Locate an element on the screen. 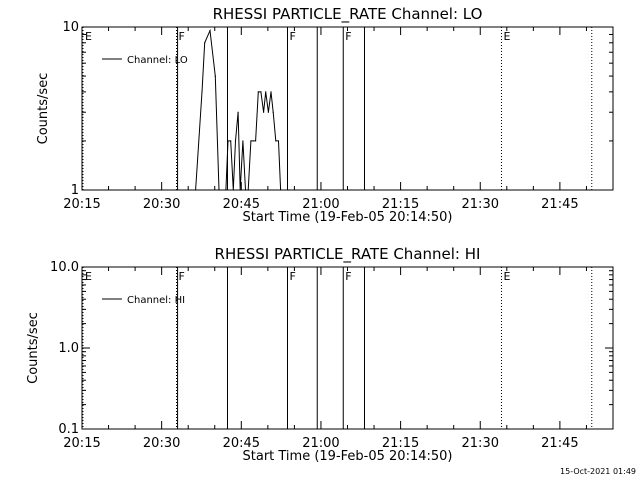 The height and width of the screenshot is (480, 640). y-tick-label: 0.1 is located at coordinates (68, 429).